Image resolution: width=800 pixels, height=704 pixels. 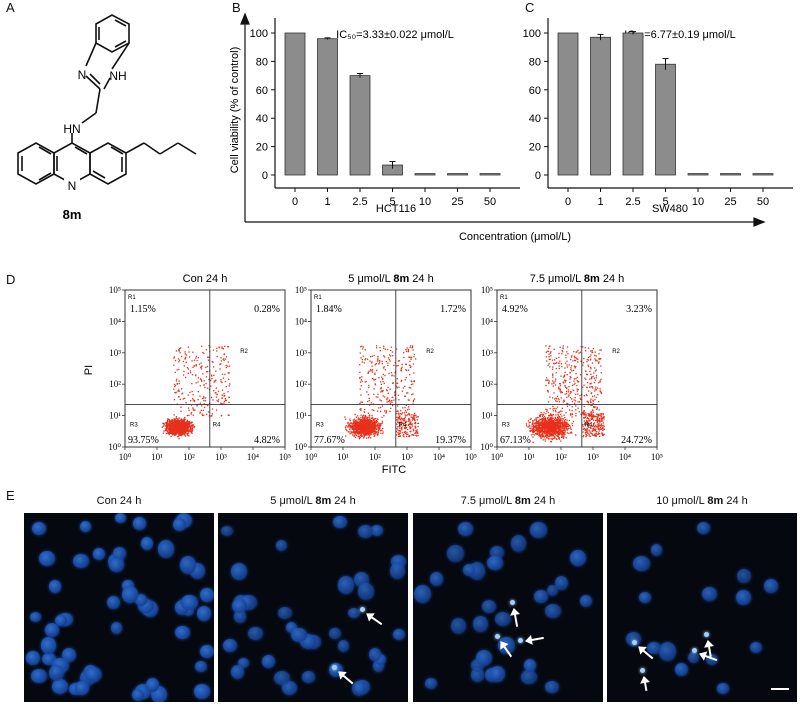 I want to click on y-tick-label: 100, so click(x=259, y=34).